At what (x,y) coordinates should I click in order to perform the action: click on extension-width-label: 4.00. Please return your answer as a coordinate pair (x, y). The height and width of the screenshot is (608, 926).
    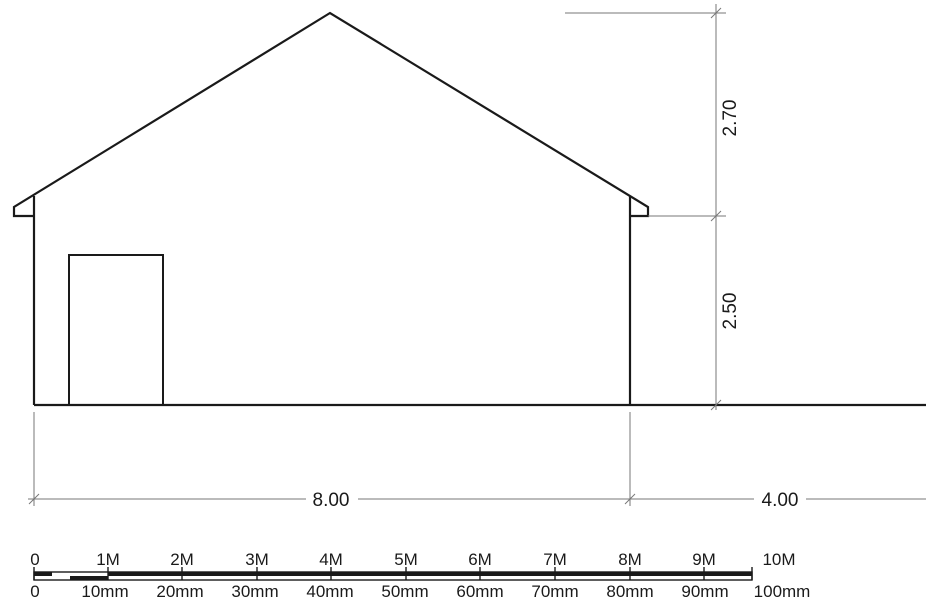
    Looking at the image, I should click on (780, 500).